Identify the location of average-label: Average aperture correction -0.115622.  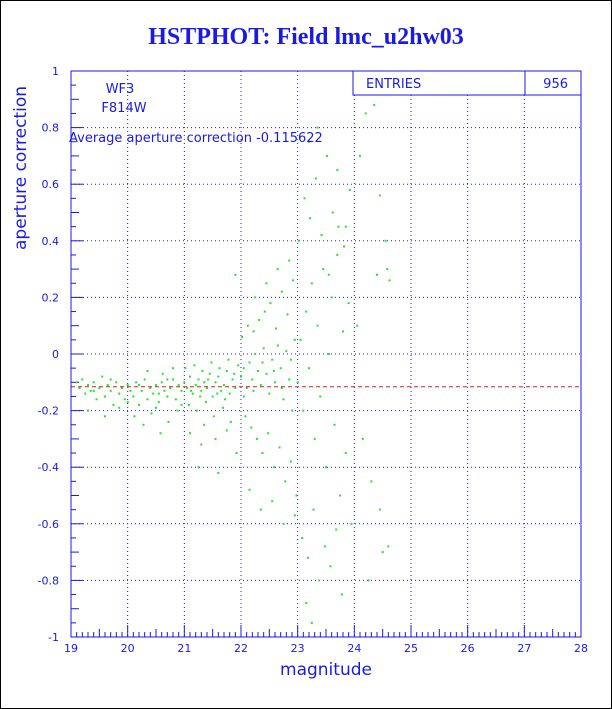
(196, 138).